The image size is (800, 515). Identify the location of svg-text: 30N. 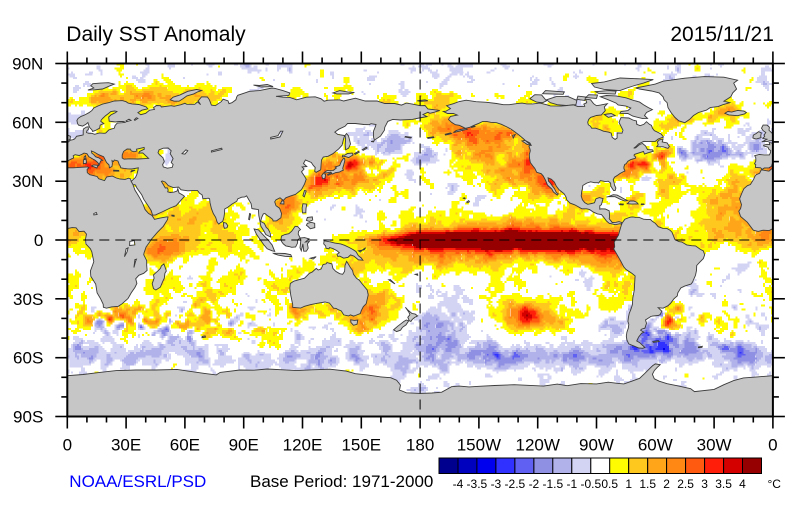
(27, 181).